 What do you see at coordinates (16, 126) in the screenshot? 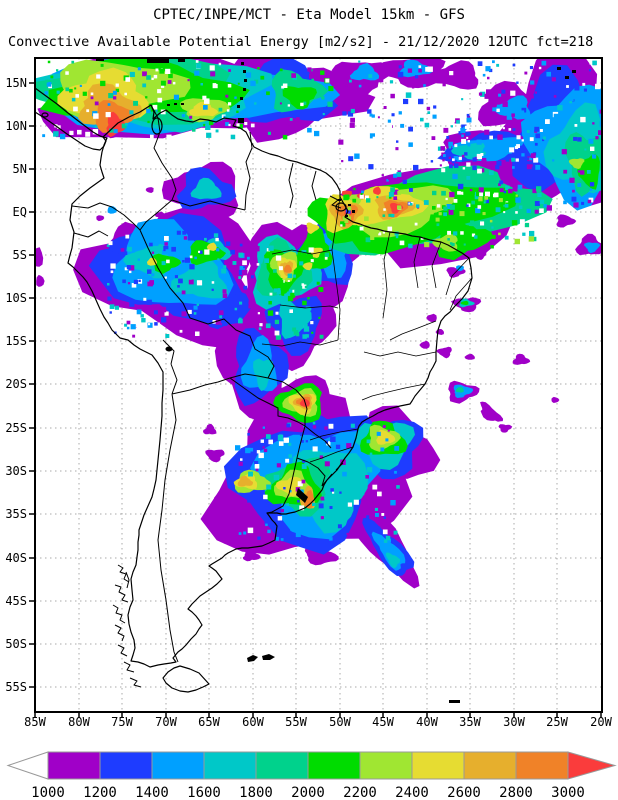
I see `lat-label: 10N` at bounding box center [16, 126].